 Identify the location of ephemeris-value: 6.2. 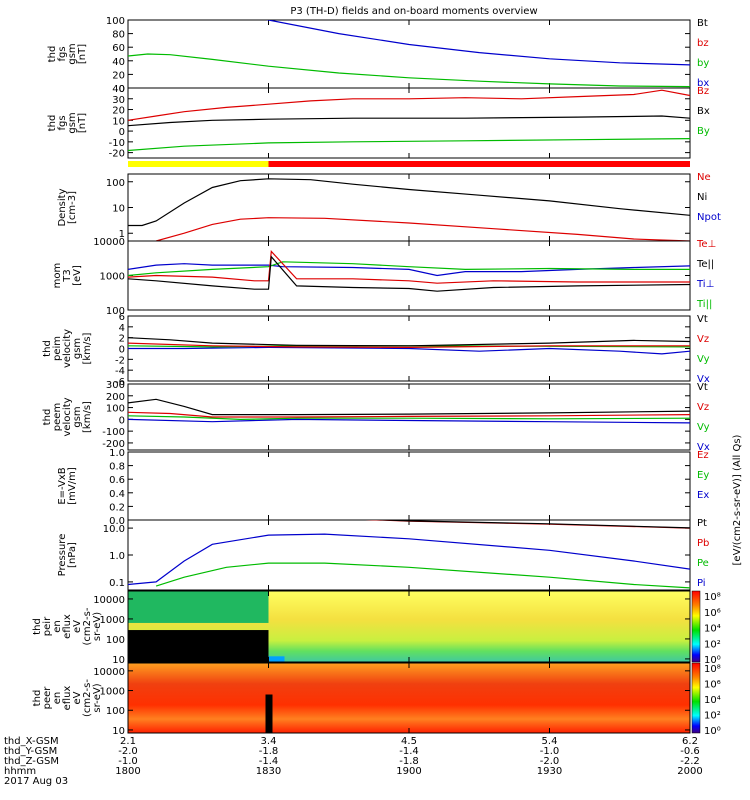
(690, 741).